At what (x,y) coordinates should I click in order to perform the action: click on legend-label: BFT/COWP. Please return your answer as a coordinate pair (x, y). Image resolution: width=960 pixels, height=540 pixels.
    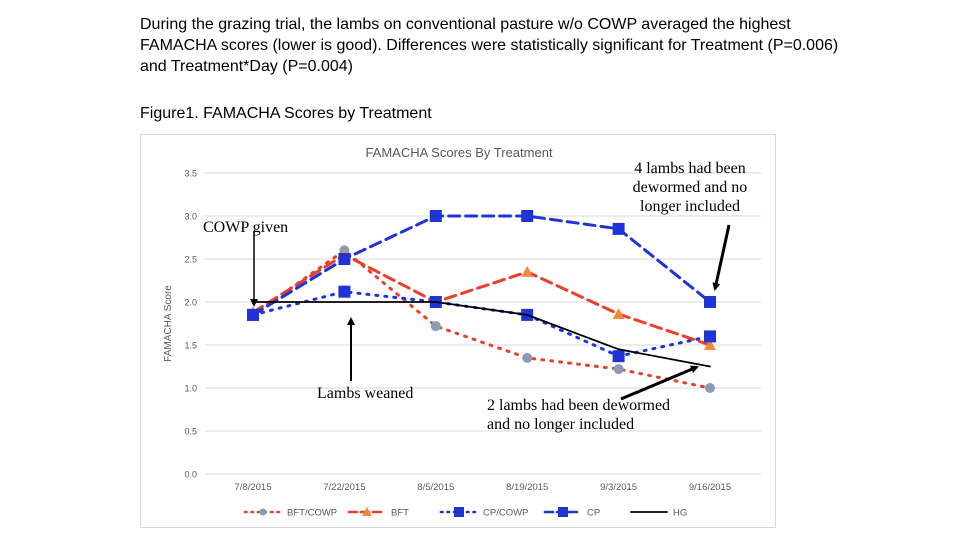
    Looking at the image, I should click on (312, 513).